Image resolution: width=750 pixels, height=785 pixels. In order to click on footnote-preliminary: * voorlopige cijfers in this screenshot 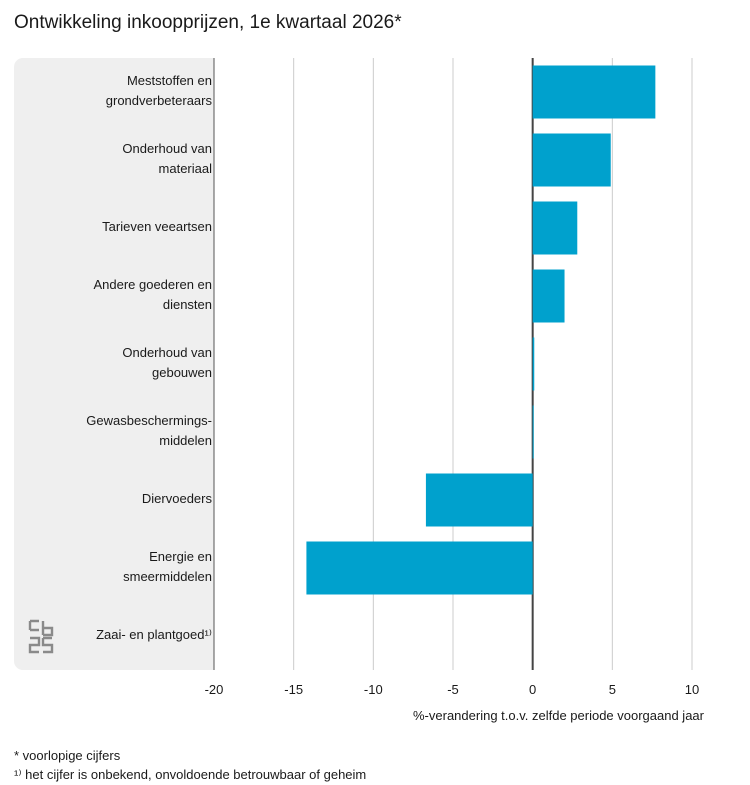, I will do `click(67, 755)`.